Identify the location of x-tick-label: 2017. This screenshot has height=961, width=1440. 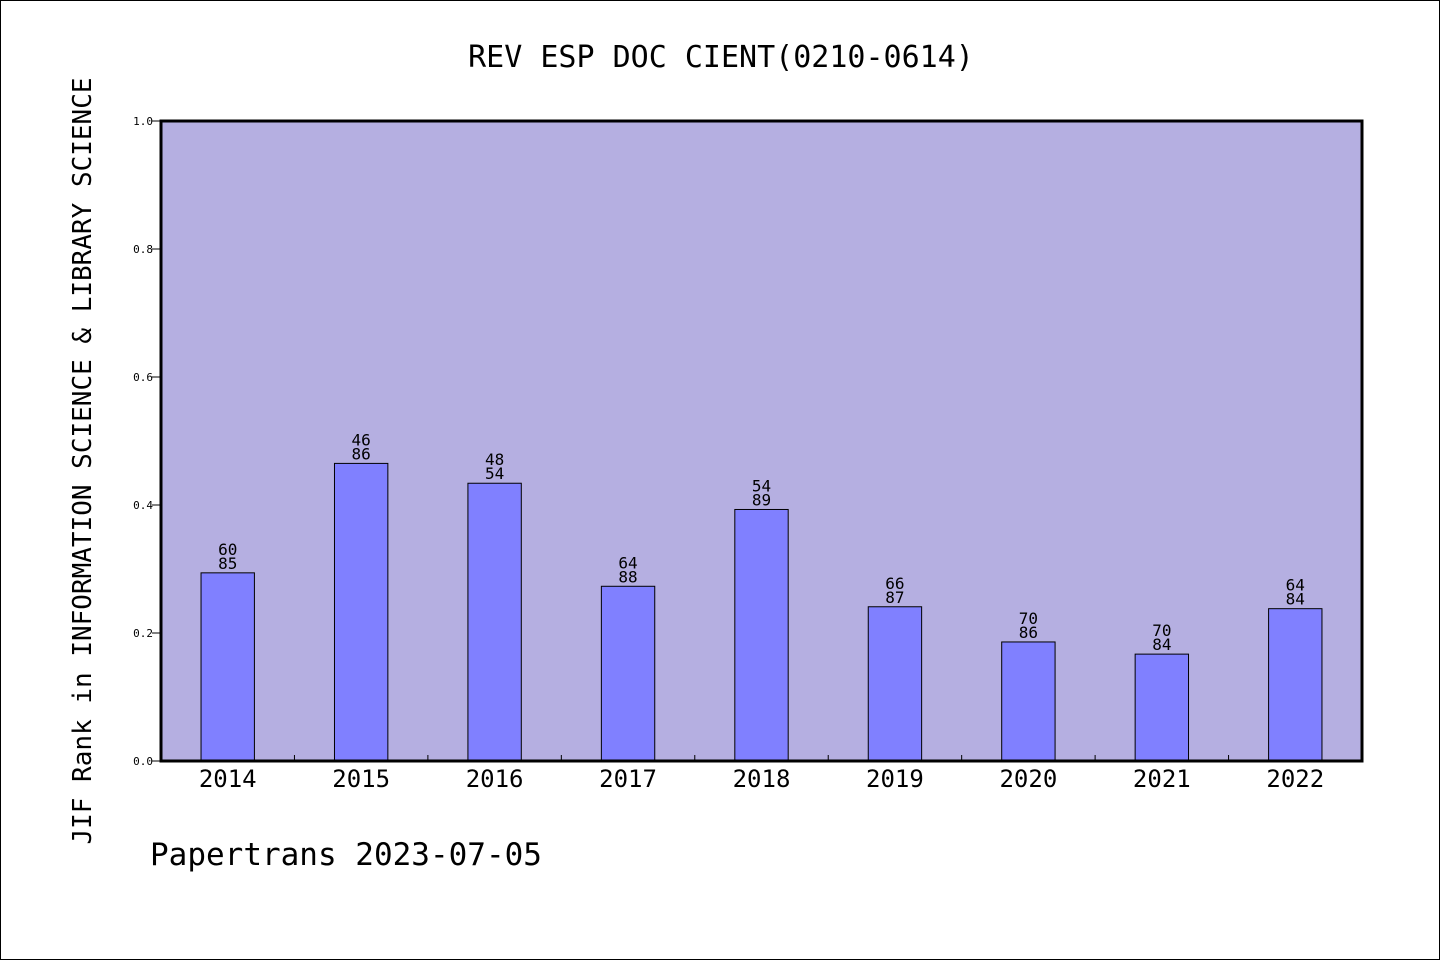
(628, 779).